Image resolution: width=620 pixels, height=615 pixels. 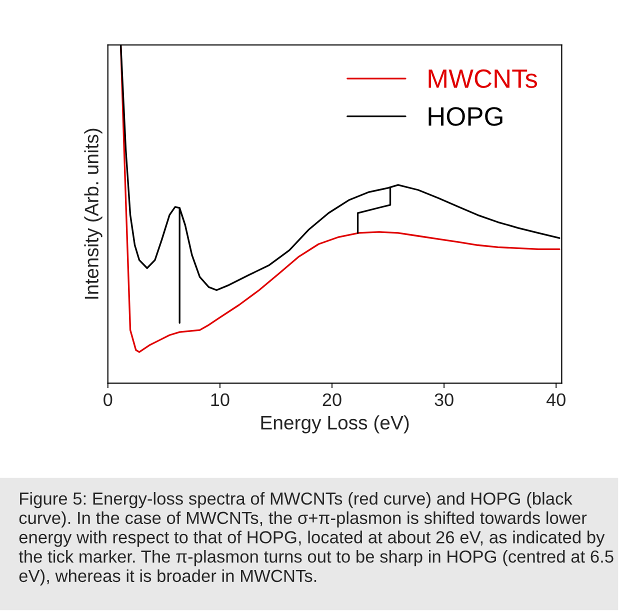 What do you see at coordinates (316, 539) in the screenshot?
I see `caption: Figure 5: Energy-loss spectra of MWCNTs (red curve) and HOPG (black curve). In the case of MWCNTs, the σ+π-plasmon is shifted towards lower energy with respect to that of HOPG, located at about 26 eV, as indicated by the tick marker. The π-plasmon turns out to be sharp in HOPG (centred at 6.5 eV), whereas it is broader in MWCNTs.` at bounding box center [316, 539].